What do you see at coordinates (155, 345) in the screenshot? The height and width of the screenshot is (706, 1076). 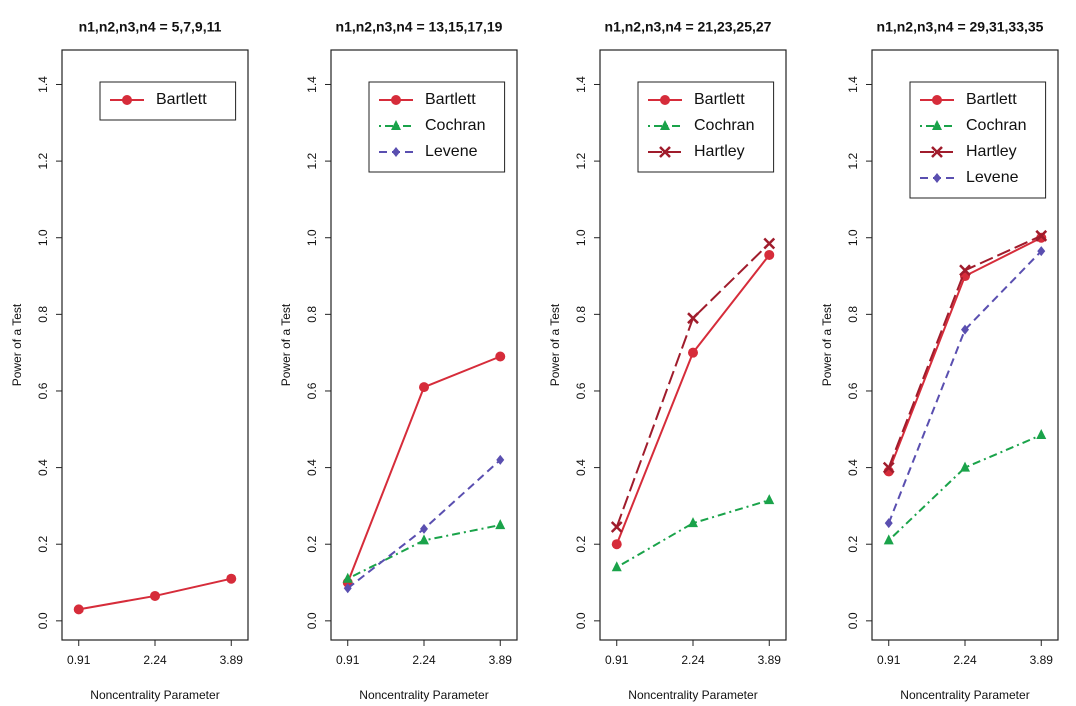 I see `plot-frame` at bounding box center [155, 345].